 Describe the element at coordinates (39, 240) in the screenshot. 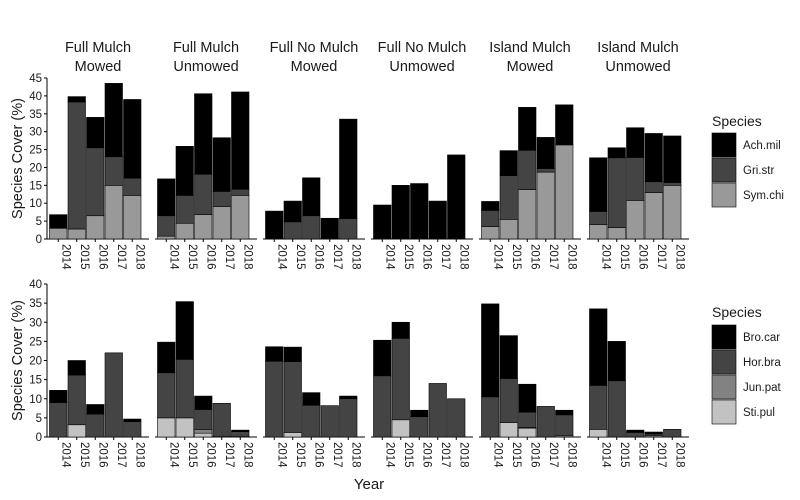

I see `y-tick-label: 0` at that location.